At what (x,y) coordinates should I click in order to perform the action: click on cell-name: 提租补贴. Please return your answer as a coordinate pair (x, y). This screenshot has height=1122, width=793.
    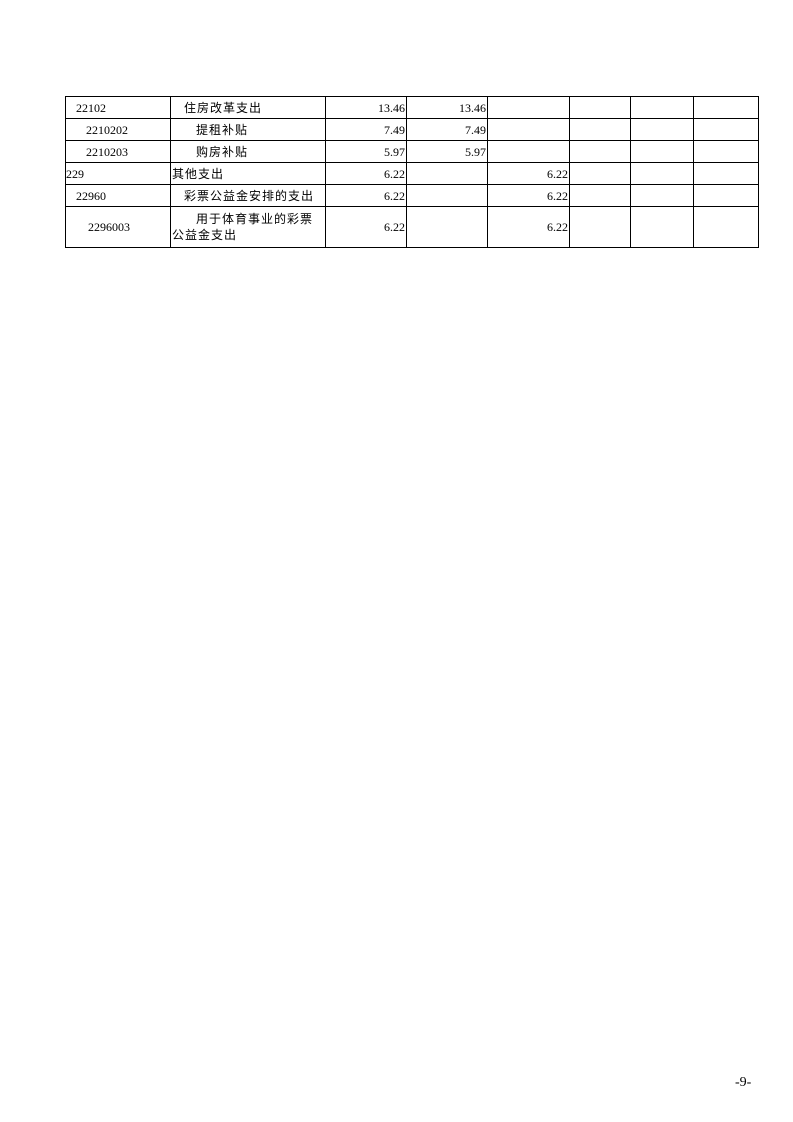
    Looking at the image, I should click on (248, 129).